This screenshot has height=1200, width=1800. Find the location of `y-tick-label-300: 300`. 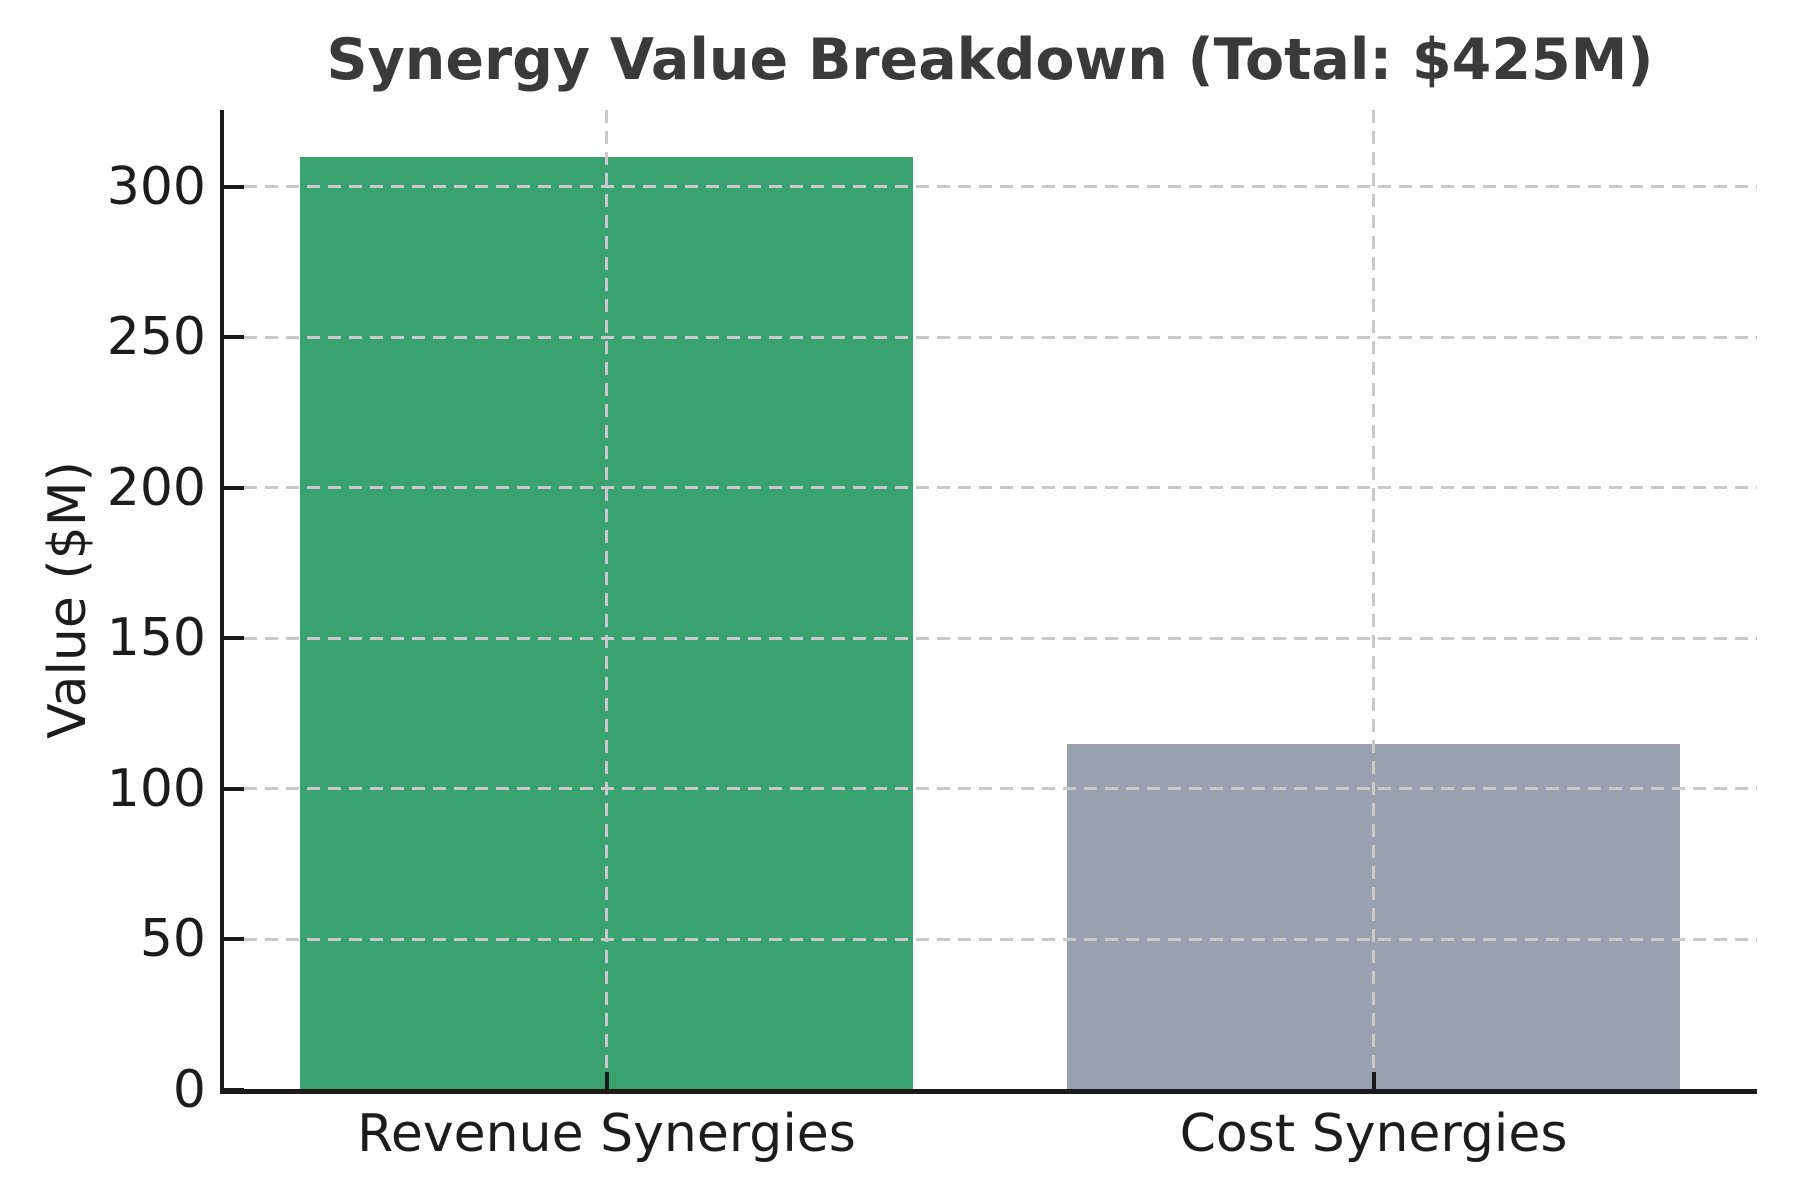

y-tick-label-300: 300 is located at coordinates (156, 186).